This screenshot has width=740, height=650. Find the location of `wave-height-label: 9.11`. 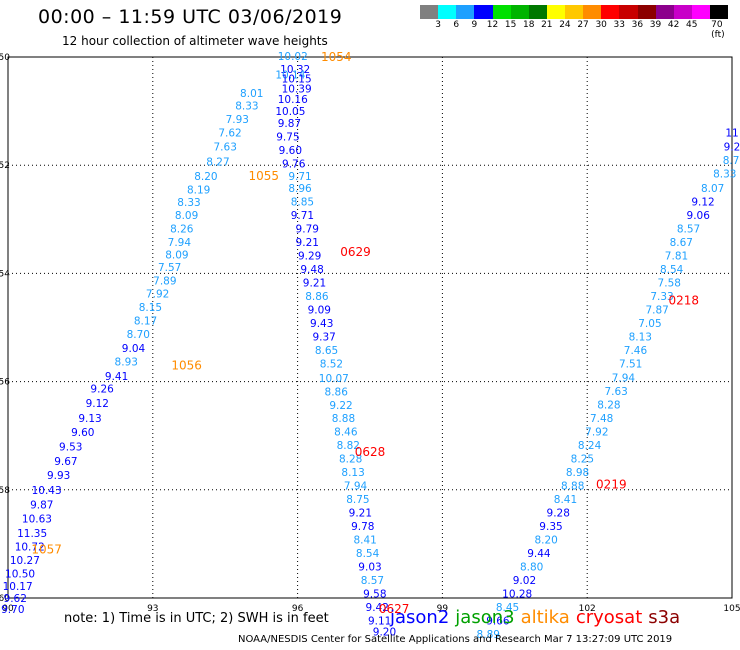

wave-height-label: 9.11 is located at coordinates (379, 622).